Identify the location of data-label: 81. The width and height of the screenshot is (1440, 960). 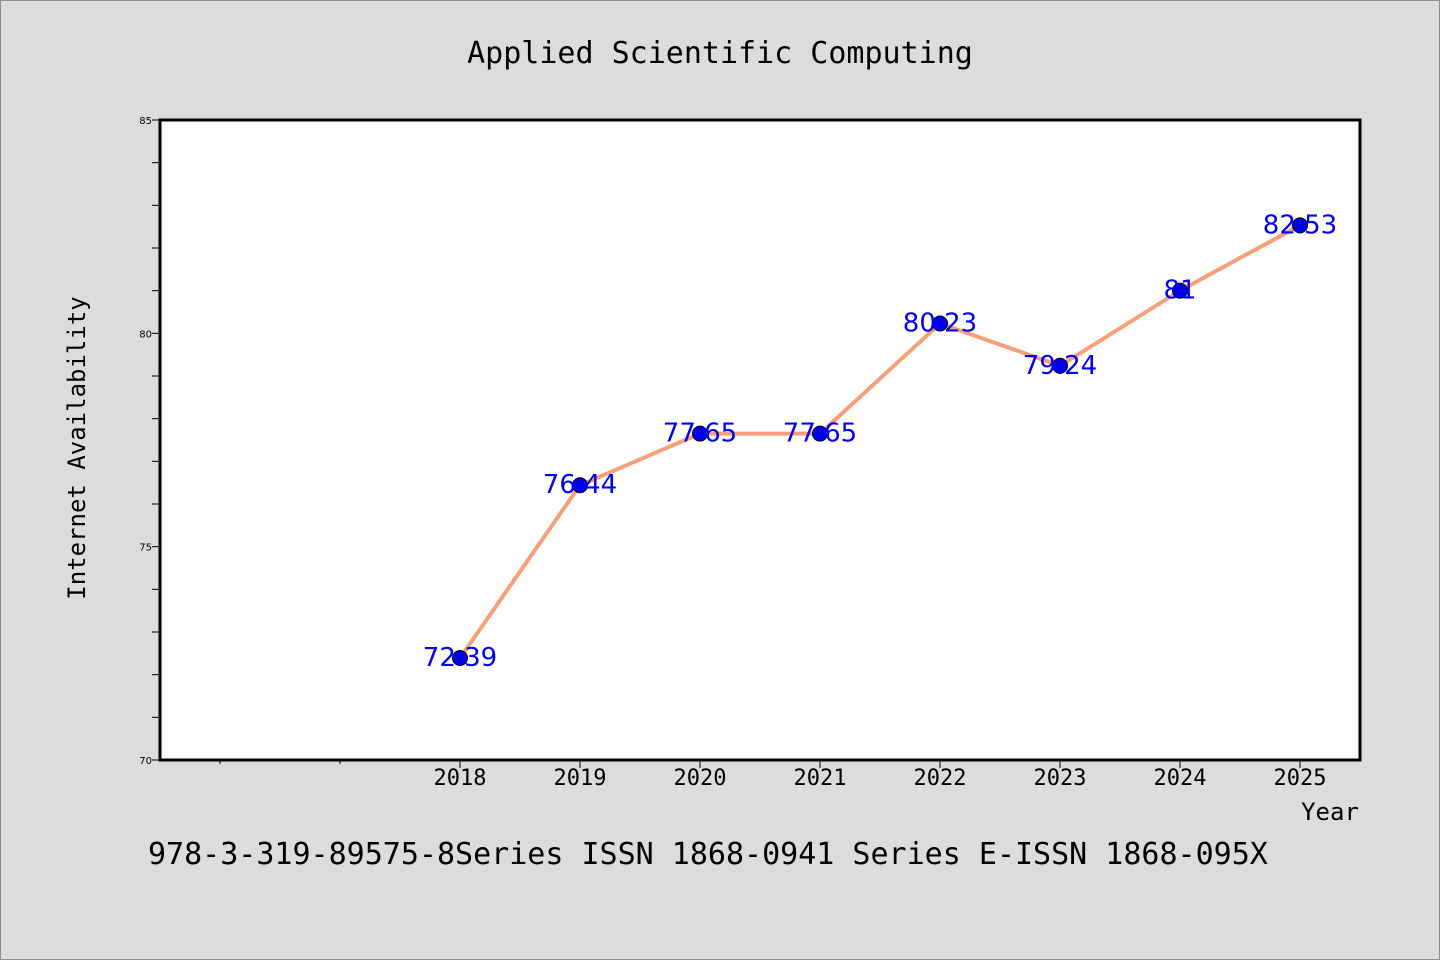
(1179, 291).